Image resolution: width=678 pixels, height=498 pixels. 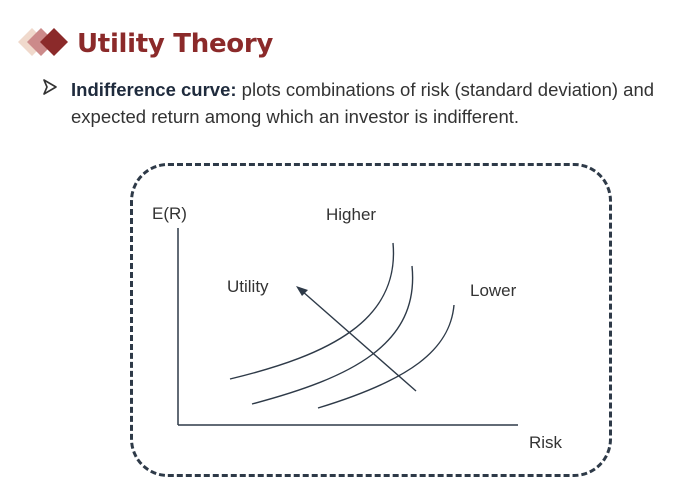 I want to click on utility-label: Utility, so click(x=248, y=286).